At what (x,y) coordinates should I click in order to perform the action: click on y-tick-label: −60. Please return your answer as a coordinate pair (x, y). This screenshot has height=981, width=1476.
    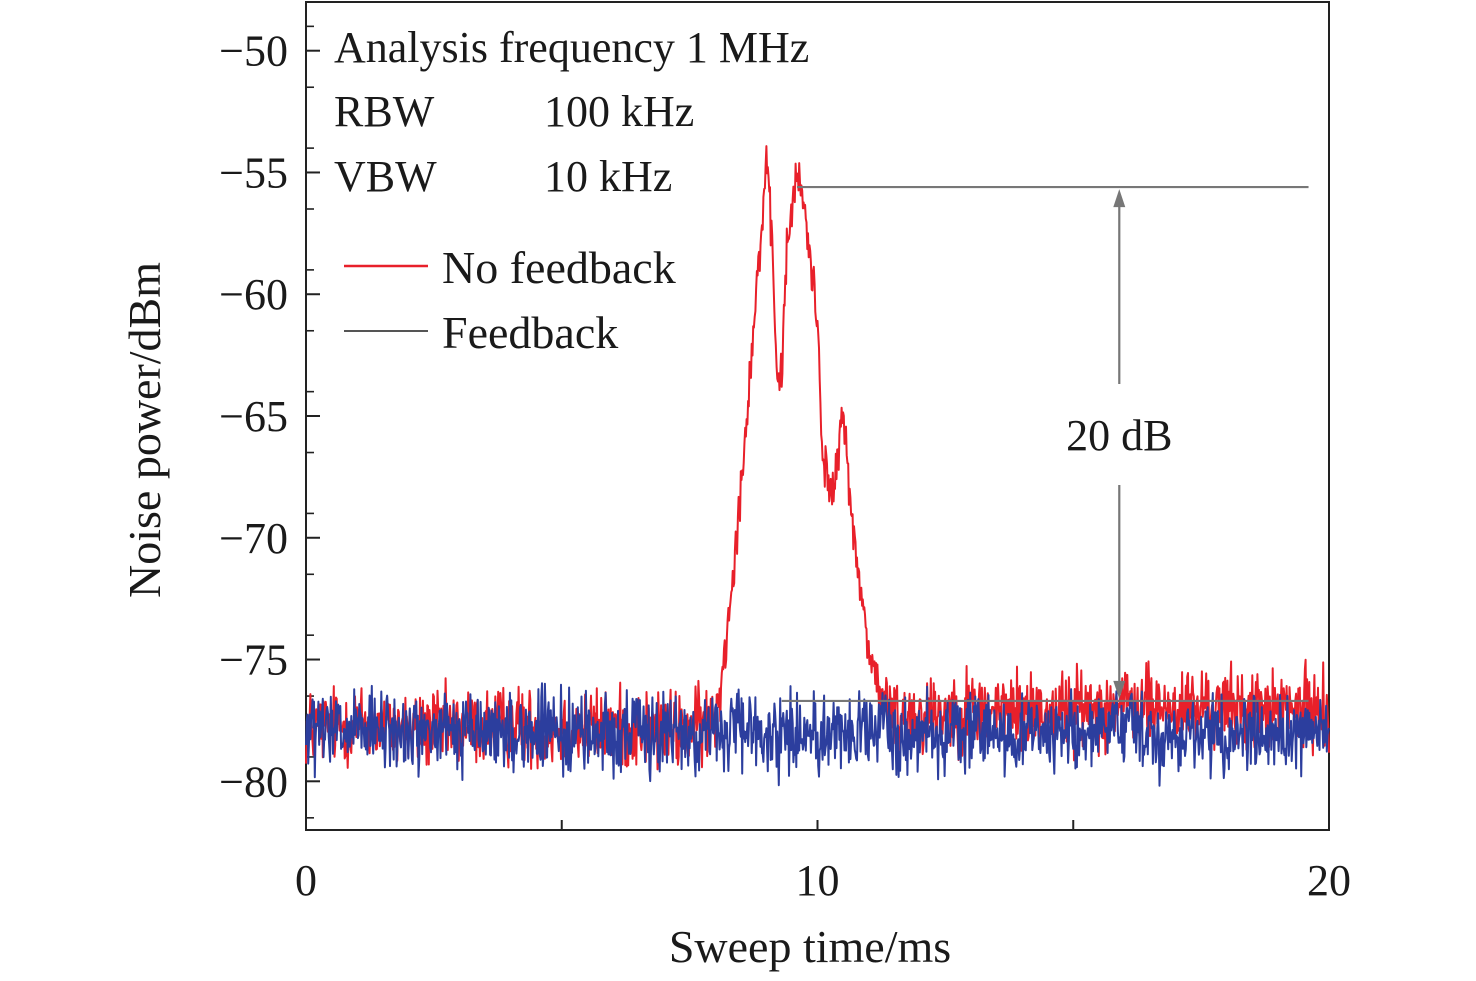
    Looking at the image, I should click on (253, 294).